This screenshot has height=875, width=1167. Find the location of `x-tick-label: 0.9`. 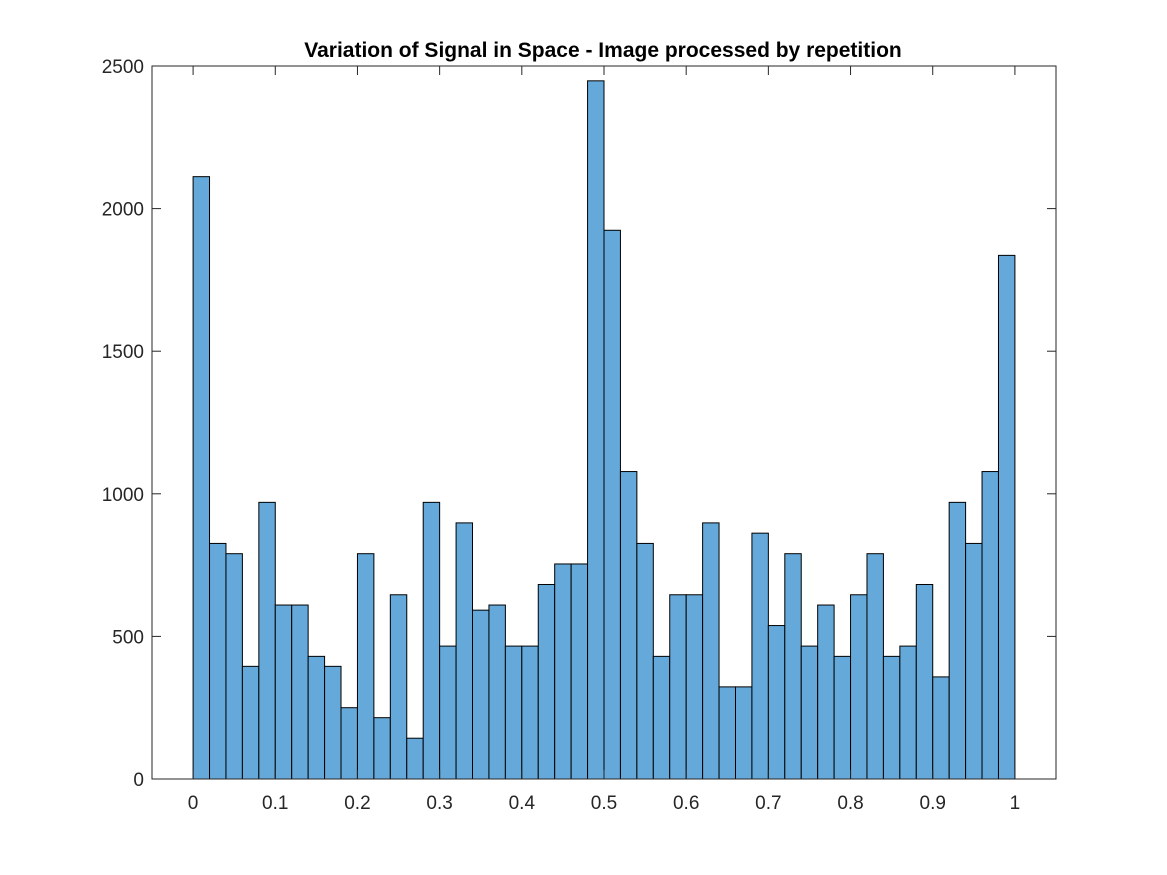

x-tick-label: 0.9 is located at coordinates (933, 803).